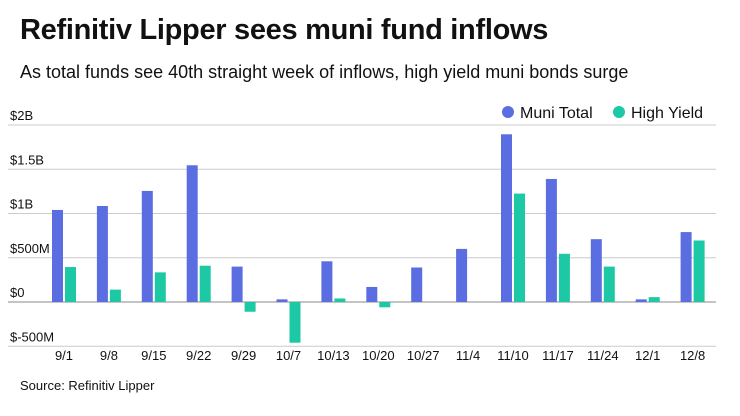 The height and width of the screenshot is (416, 740). What do you see at coordinates (21, 115) in the screenshot?
I see `y-tick-label: $2B` at bounding box center [21, 115].